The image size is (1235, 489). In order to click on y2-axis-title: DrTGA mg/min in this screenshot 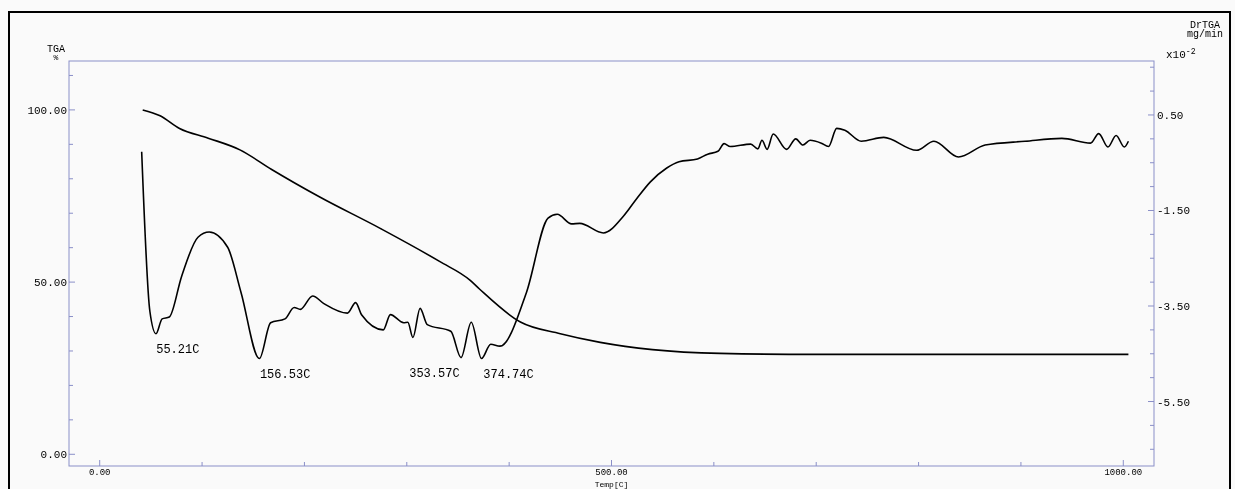, I will do `click(1205, 30)`.